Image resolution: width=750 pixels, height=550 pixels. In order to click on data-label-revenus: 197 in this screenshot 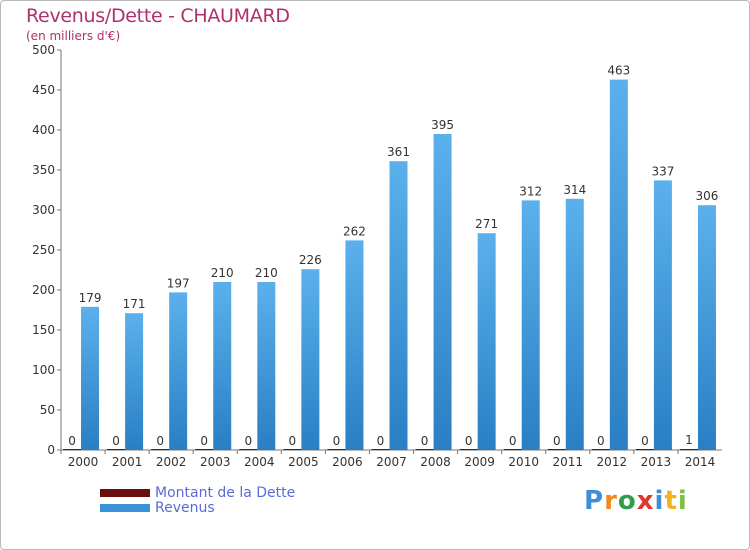, I will do `click(178, 283)`.